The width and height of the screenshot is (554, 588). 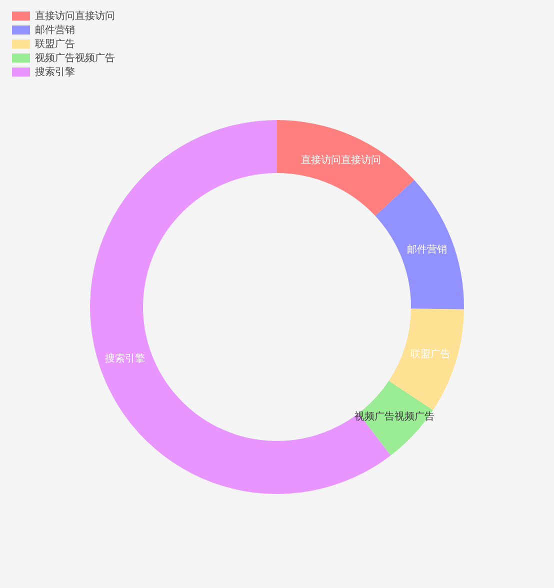 I want to click on slice-label: 直接访问直接访问, so click(x=341, y=160).